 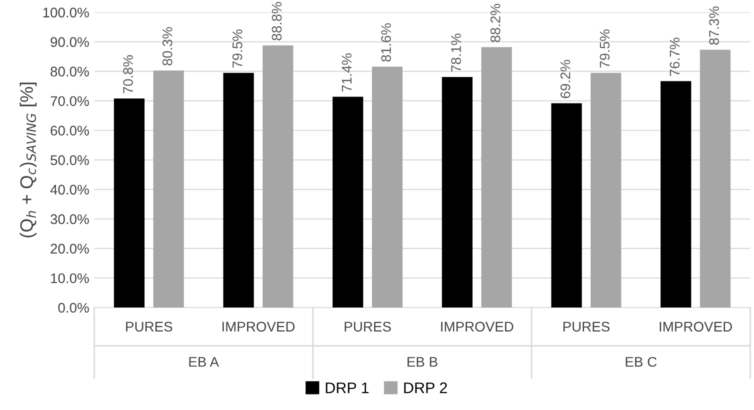 I want to click on y-tick-label: 100.0%, so click(x=66, y=13).